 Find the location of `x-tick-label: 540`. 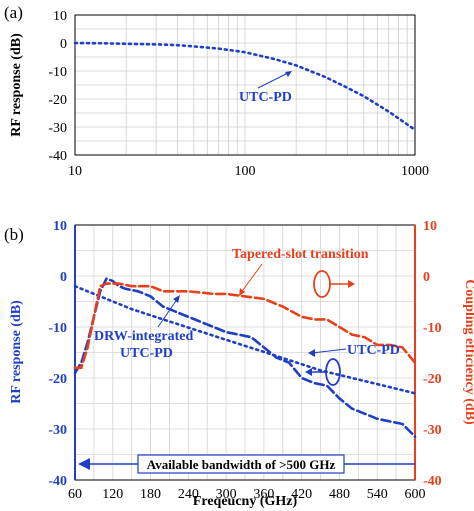

x-tick-label: 540 is located at coordinates (377, 494).